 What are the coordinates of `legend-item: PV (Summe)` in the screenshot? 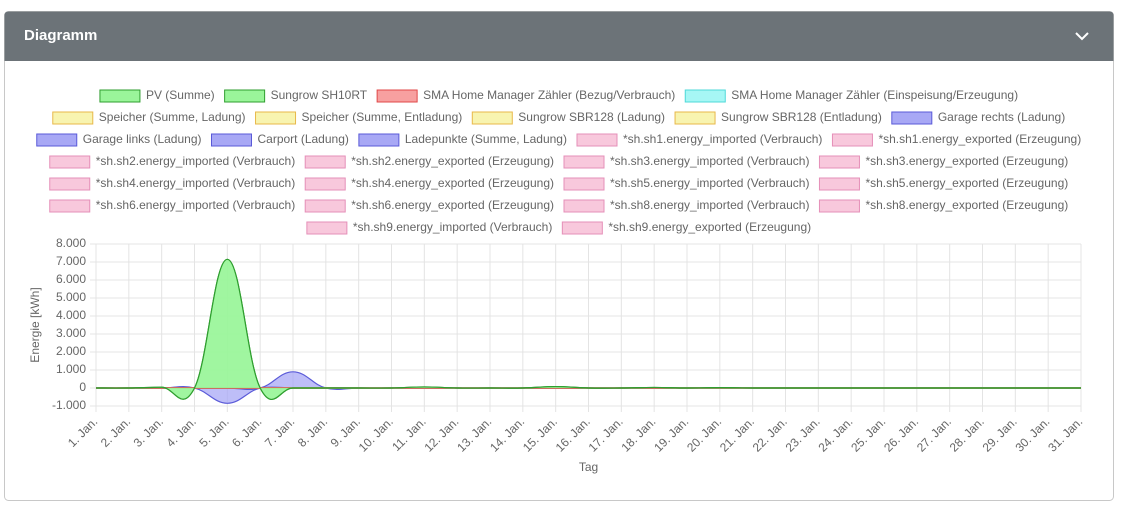 It's located at (157, 95).